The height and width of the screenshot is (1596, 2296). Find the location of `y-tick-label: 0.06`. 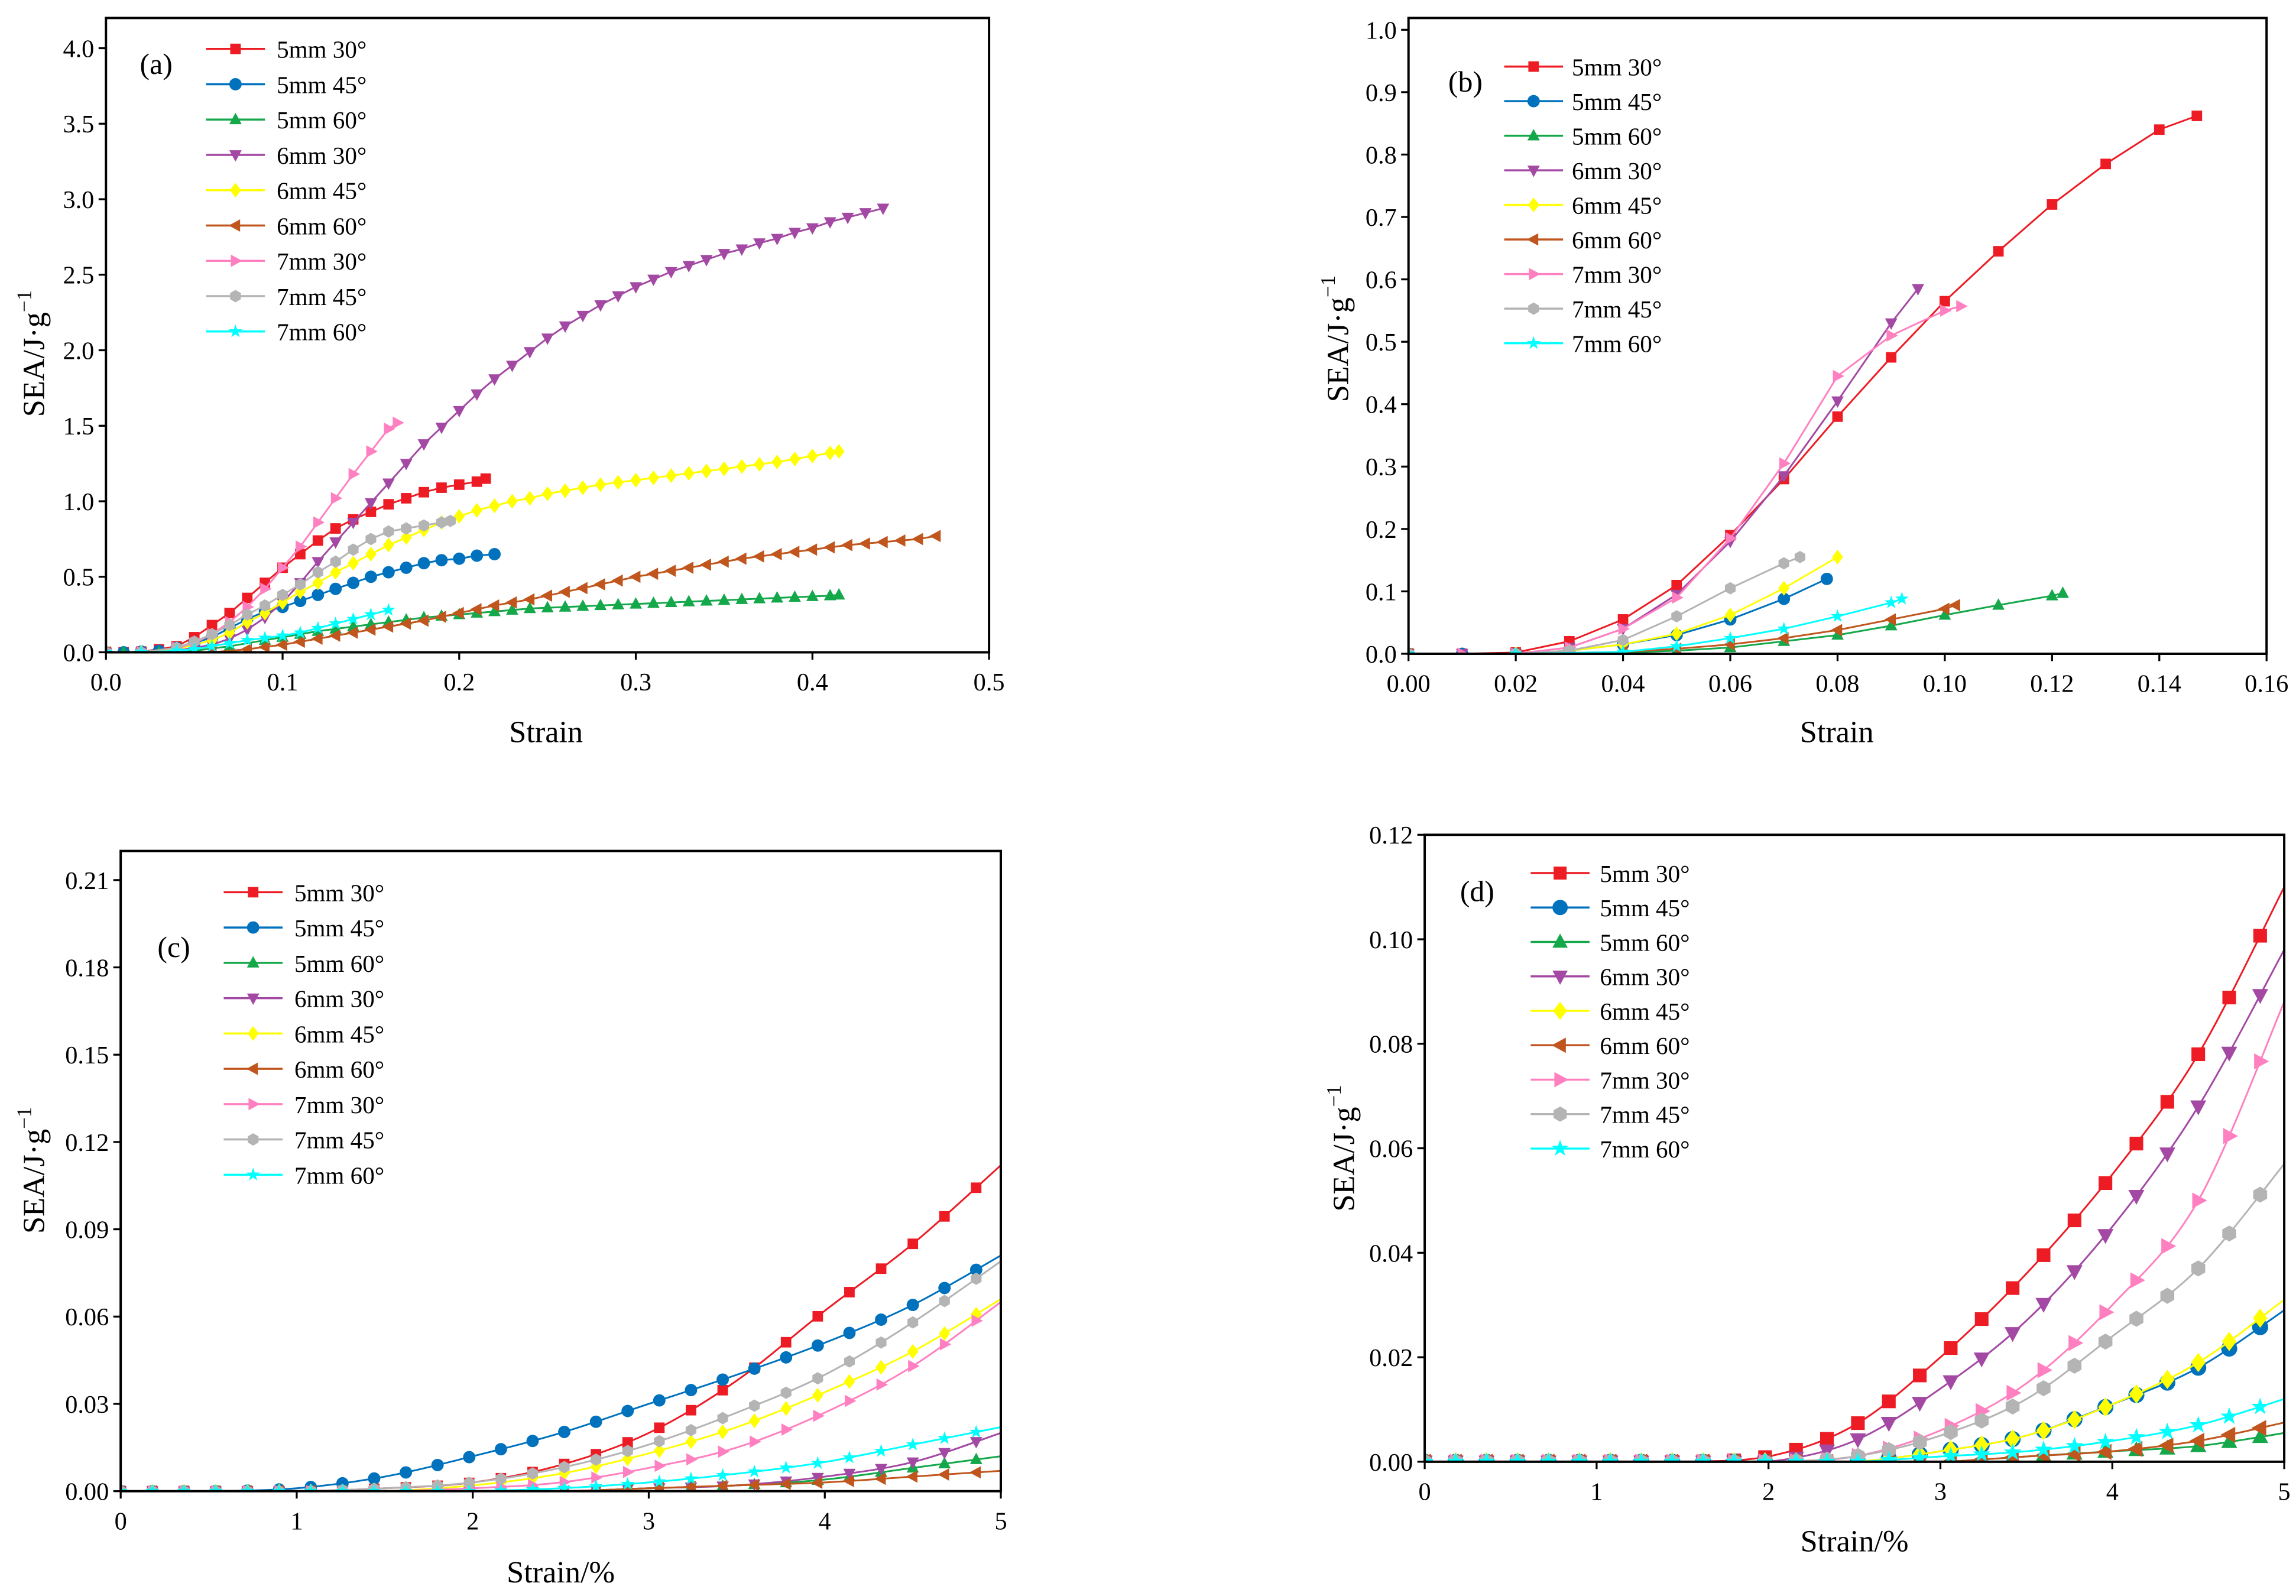

y-tick-label: 0.06 is located at coordinates (87, 1317).